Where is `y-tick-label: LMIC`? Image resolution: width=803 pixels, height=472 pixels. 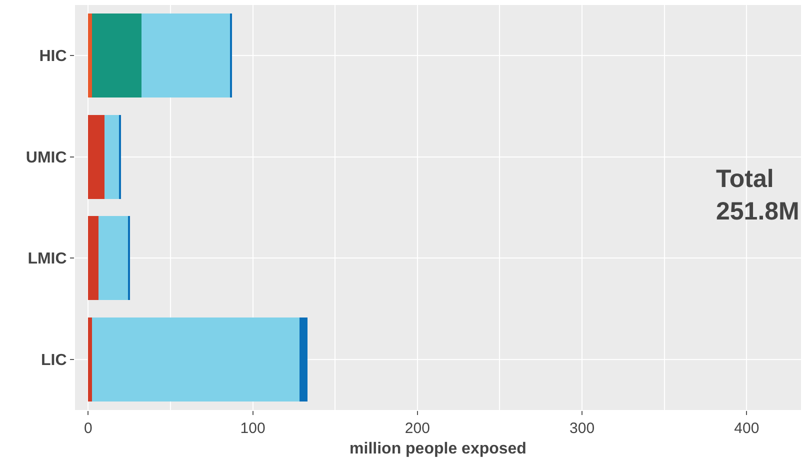 y-tick-label: LMIC is located at coordinates (48, 259).